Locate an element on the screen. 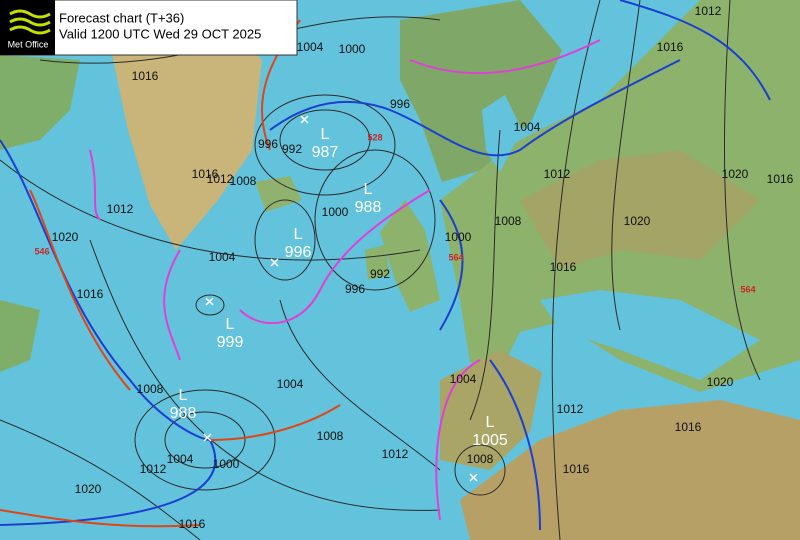 The width and height of the screenshot is (800, 540). low-pressure: 1005 is located at coordinates (490, 440).